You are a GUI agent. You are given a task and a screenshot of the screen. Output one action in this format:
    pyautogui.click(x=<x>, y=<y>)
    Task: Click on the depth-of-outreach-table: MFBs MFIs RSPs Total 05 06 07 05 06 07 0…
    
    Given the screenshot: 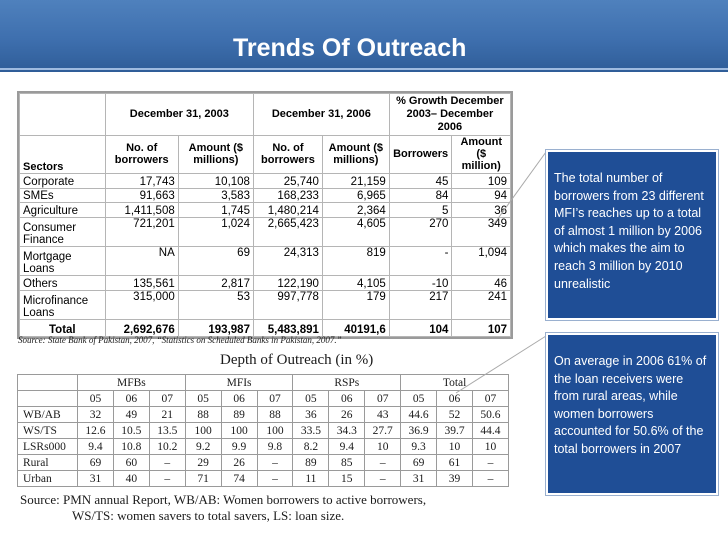 What is the action you would take?
    pyautogui.click(x=263, y=430)
    